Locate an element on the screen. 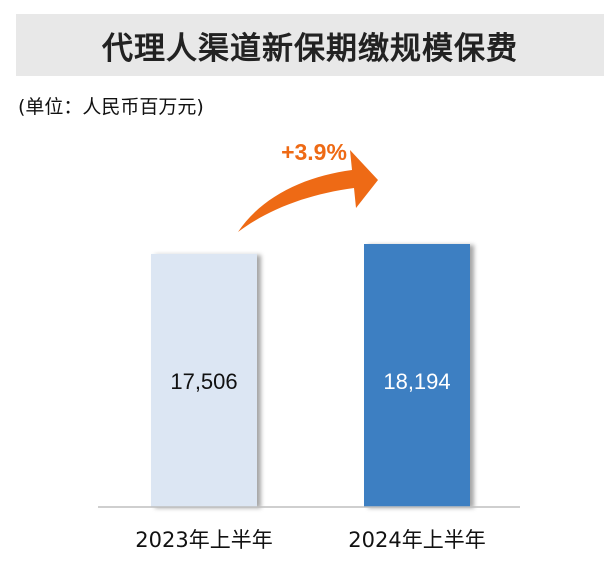 Image resolution: width=616 pixels, height=566 pixels. category-label-1: 2023年上半年 is located at coordinates (203, 540).